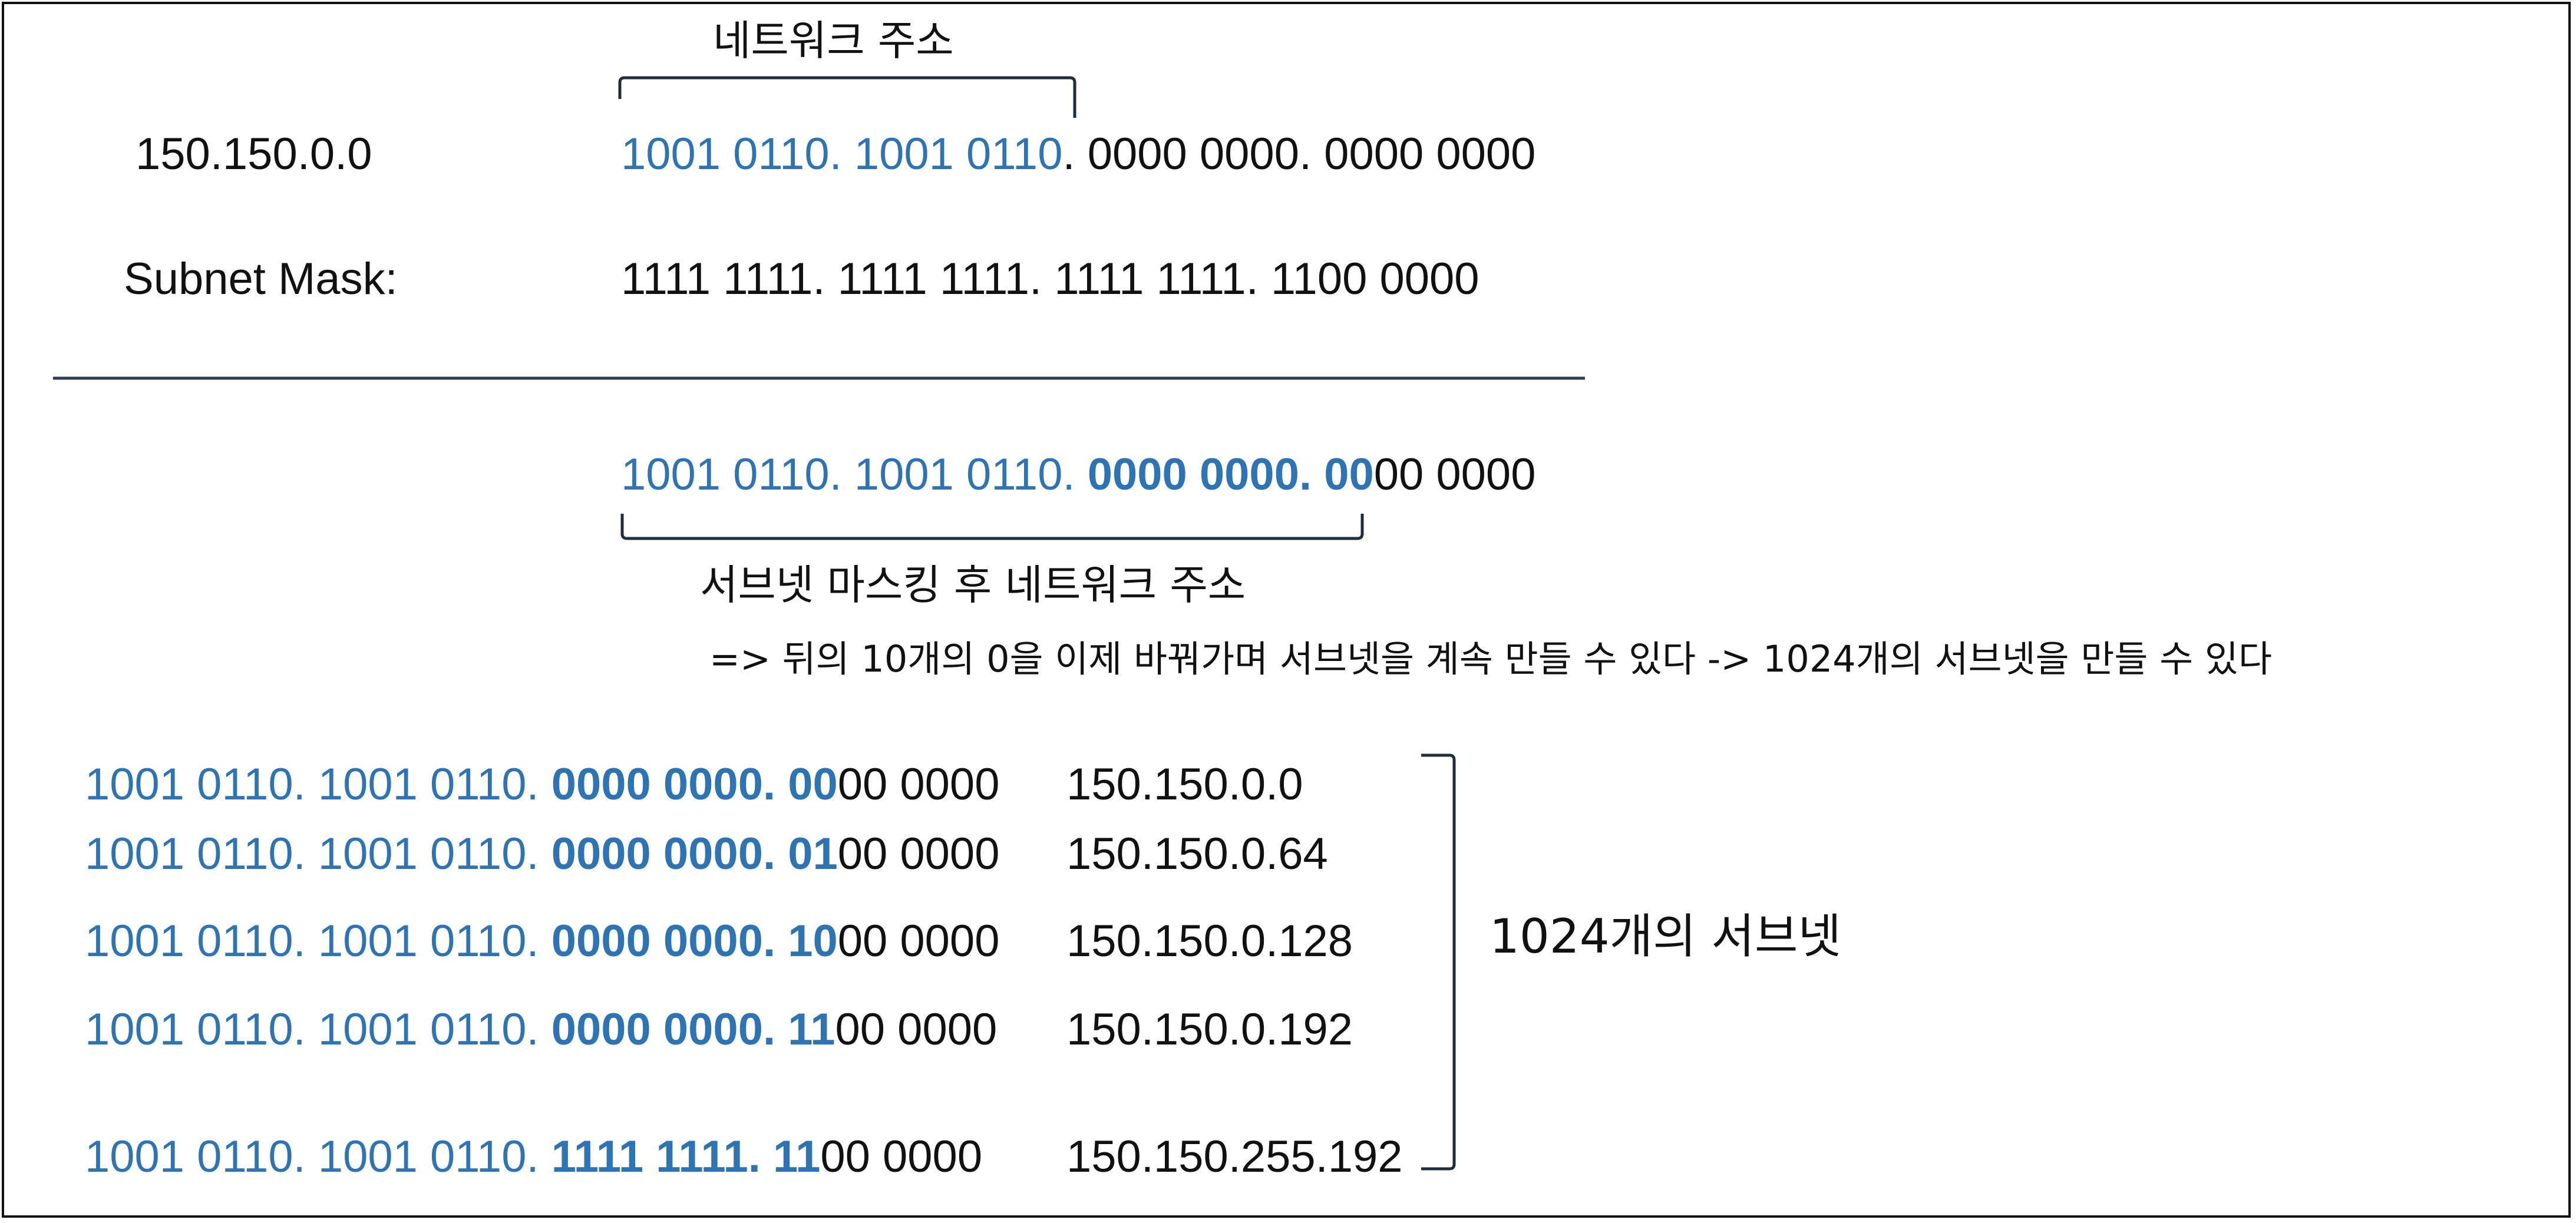 The height and width of the screenshot is (1223, 2576). What do you see at coordinates (973, 585) in the screenshot?
I see `masked-address-label: 서브넷 마스킹 후 네트워크 주소` at bounding box center [973, 585].